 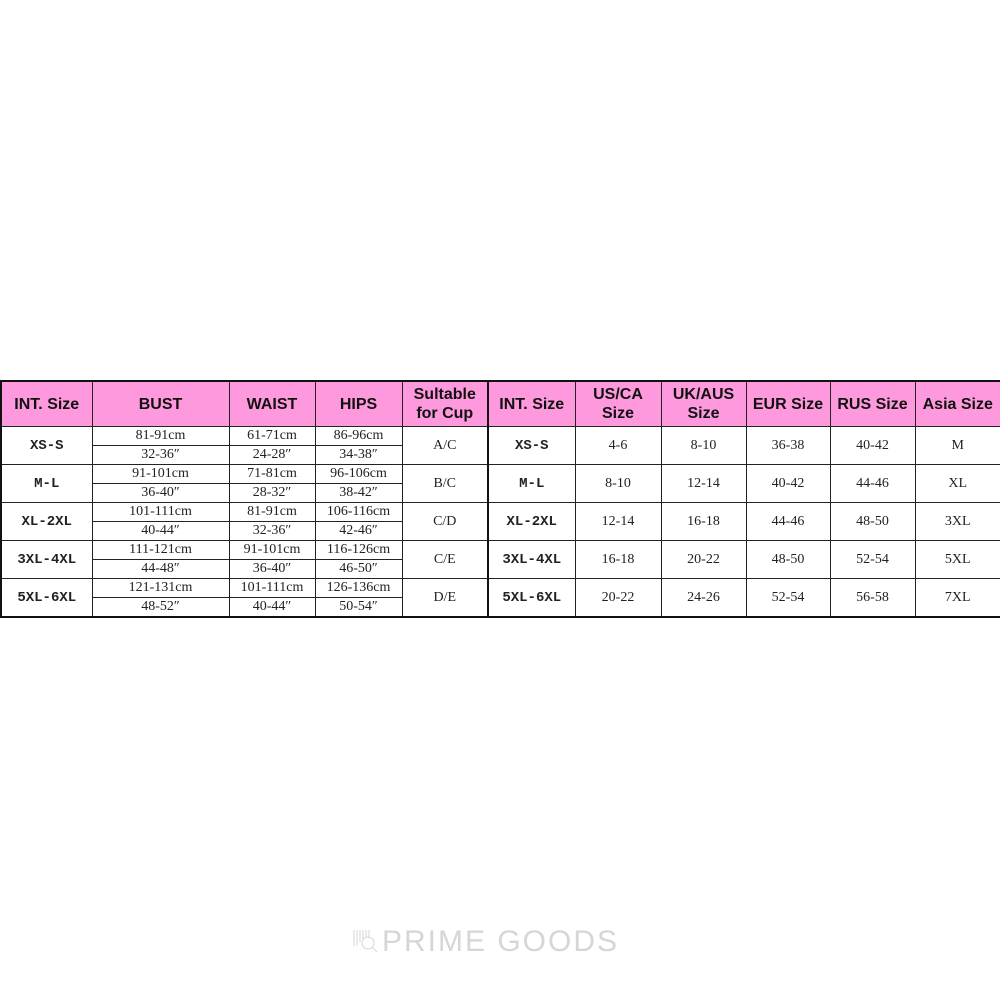 What do you see at coordinates (445, 483) in the screenshot?
I see `cup-cell: B/C` at bounding box center [445, 483].